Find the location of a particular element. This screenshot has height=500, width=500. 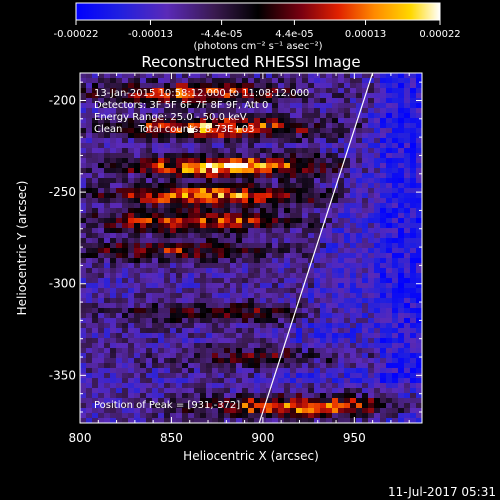

y-tick-label: -200 is located at coordinates (62, 100).